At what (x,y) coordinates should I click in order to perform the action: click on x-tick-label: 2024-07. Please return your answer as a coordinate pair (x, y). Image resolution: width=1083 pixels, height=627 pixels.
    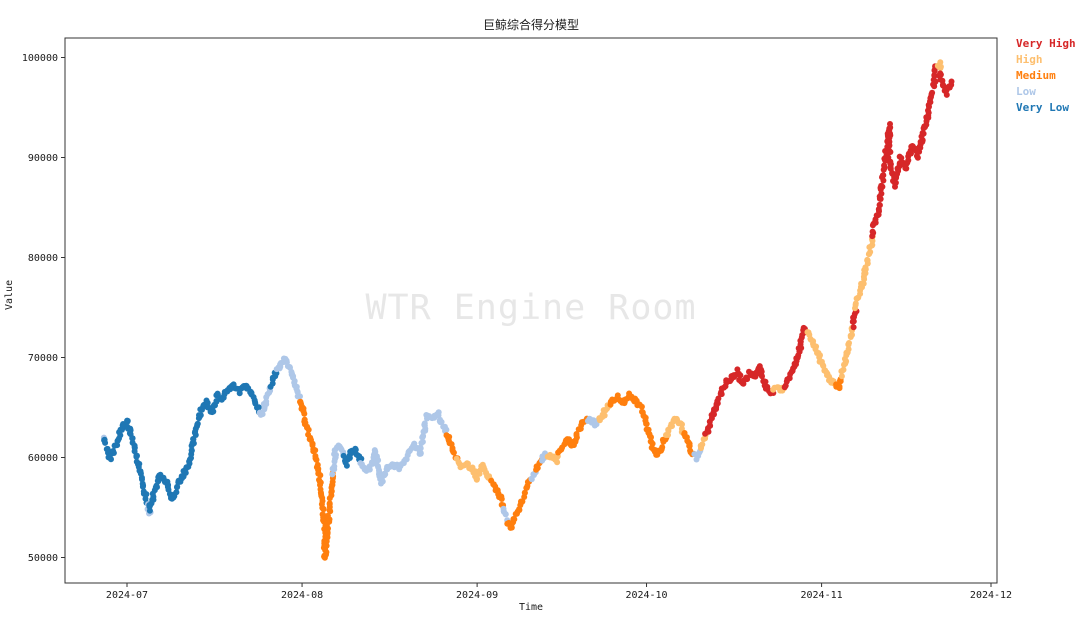
    Looking at the image, I should click on (127, 595).